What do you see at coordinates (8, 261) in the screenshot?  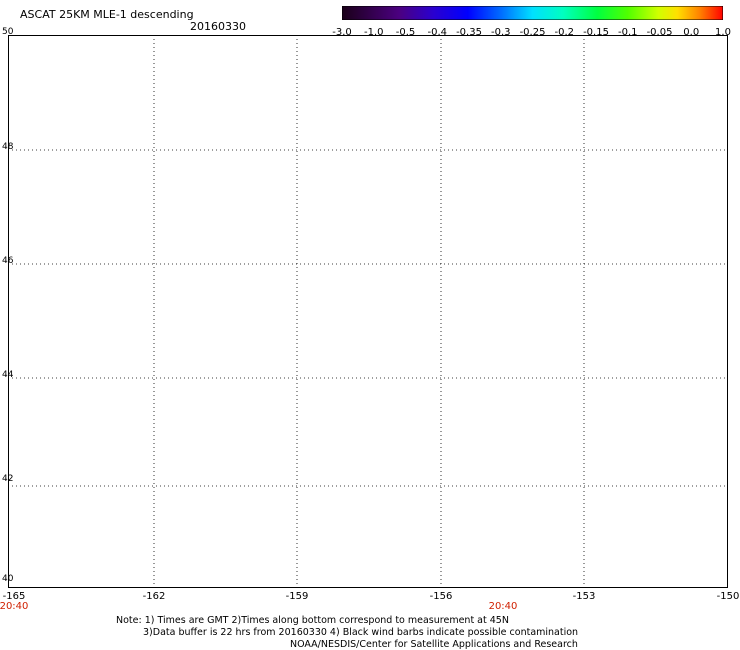 I see `latitude-label: 46` at bounding box center [8, 261].